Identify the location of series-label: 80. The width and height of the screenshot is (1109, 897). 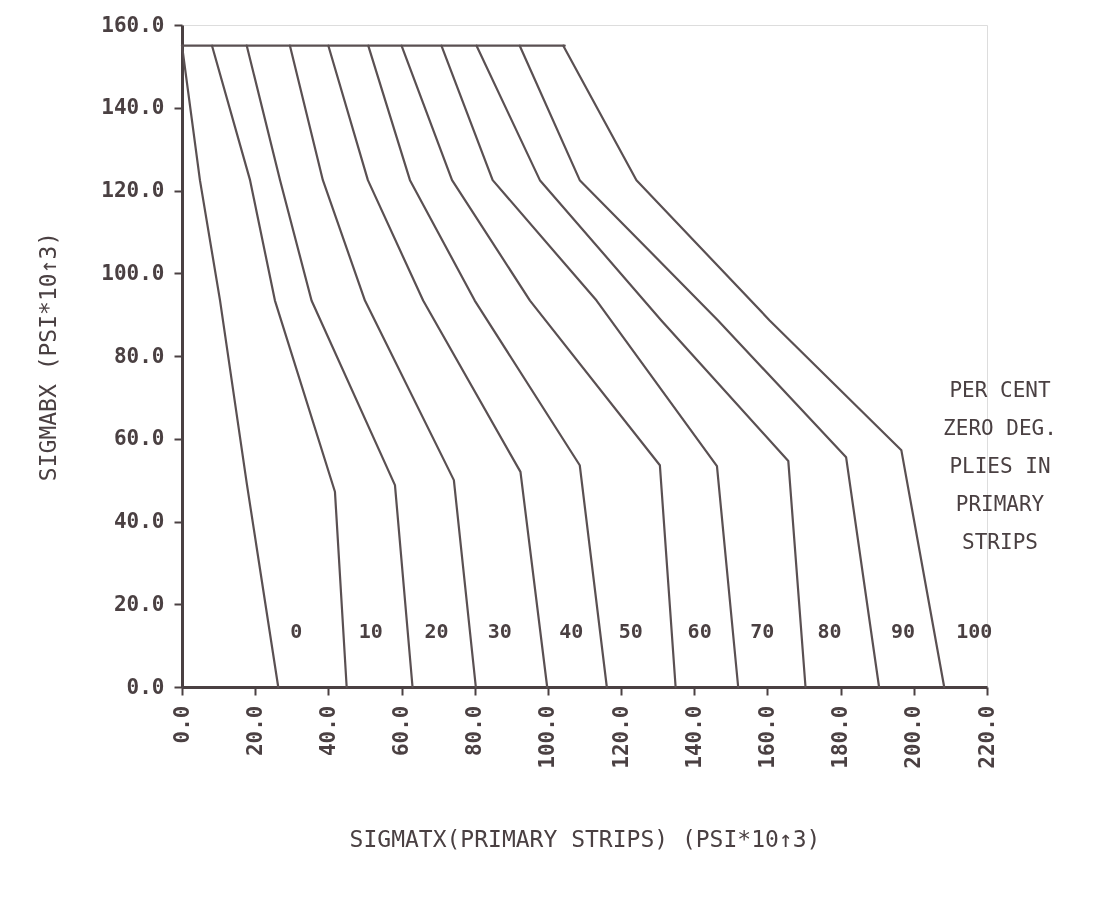
(829, 631).